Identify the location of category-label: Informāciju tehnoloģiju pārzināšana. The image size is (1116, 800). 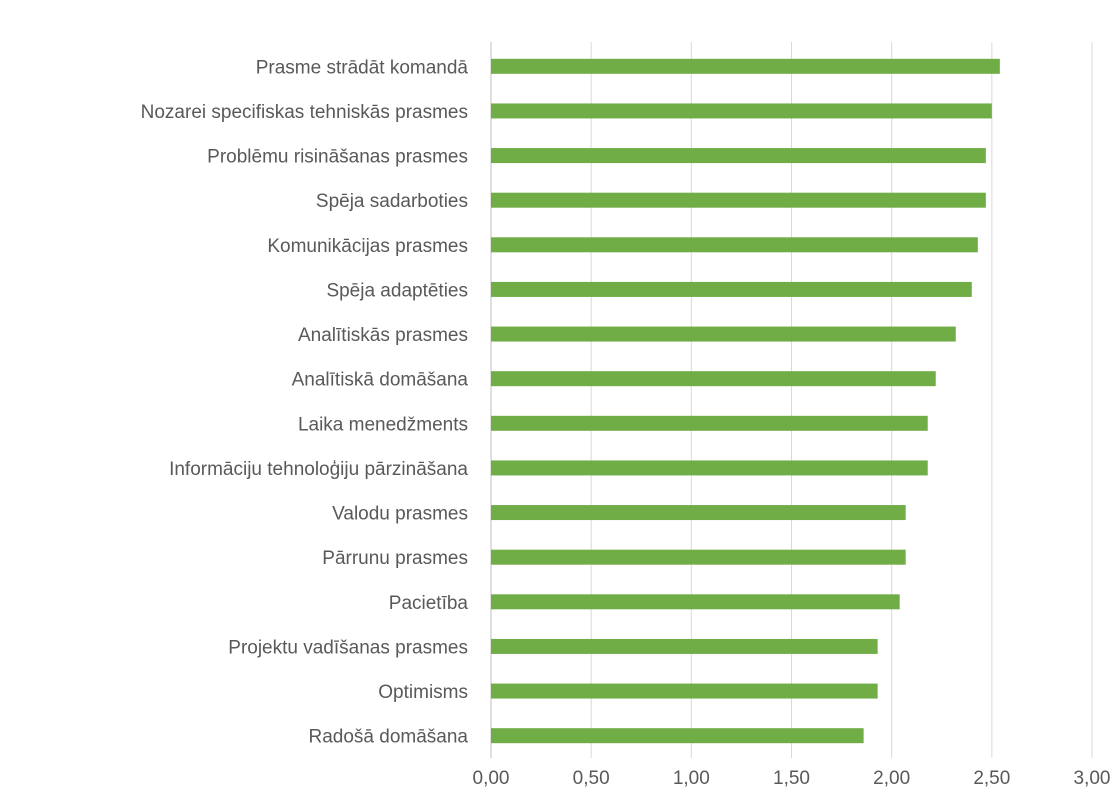
(318, 469).